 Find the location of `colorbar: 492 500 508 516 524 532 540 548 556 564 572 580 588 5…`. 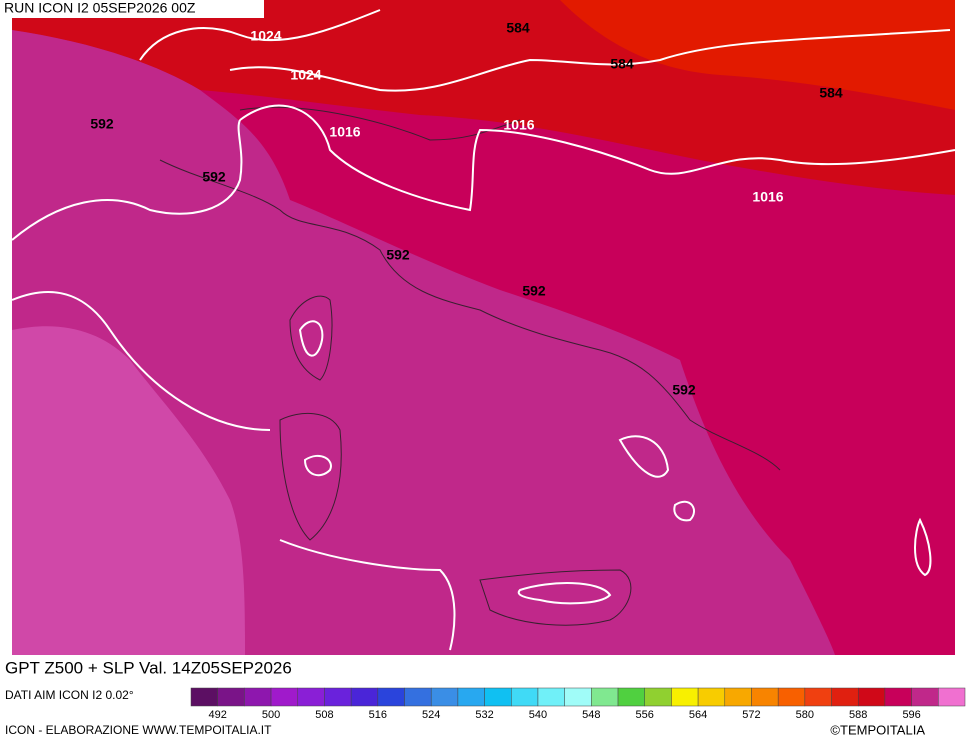

colorbar: 492 500 508 516 524 532 540 548 556 564 572 580 588 5… is located at coordinates (578, 704).